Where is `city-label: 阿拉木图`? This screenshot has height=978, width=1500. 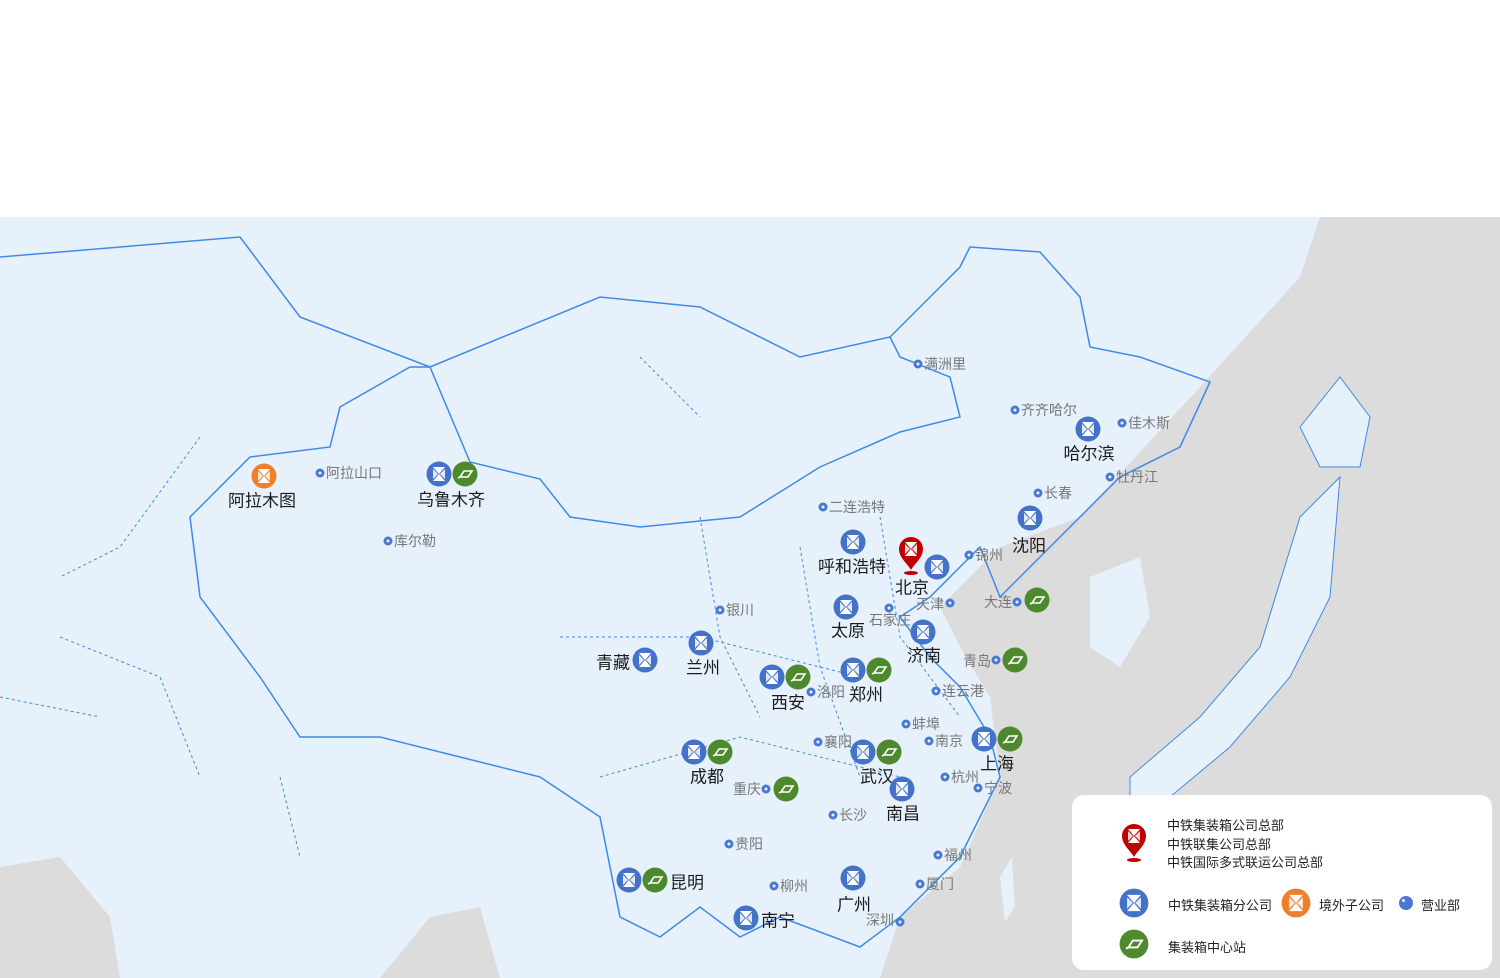
city-label: 阿拉木图 is located at coordinates (262, 501).